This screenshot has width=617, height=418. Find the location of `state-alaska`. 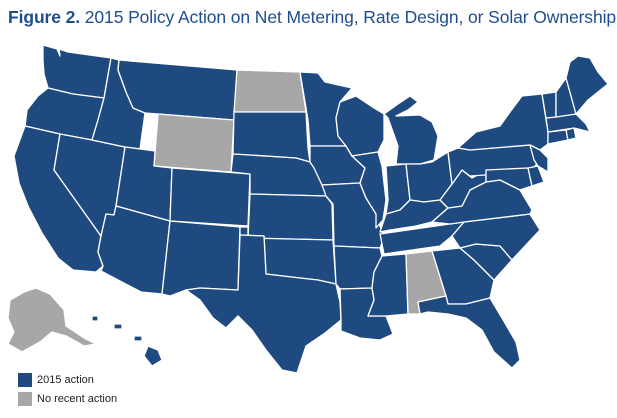

state-alaska is located at coordinates (52, 320).